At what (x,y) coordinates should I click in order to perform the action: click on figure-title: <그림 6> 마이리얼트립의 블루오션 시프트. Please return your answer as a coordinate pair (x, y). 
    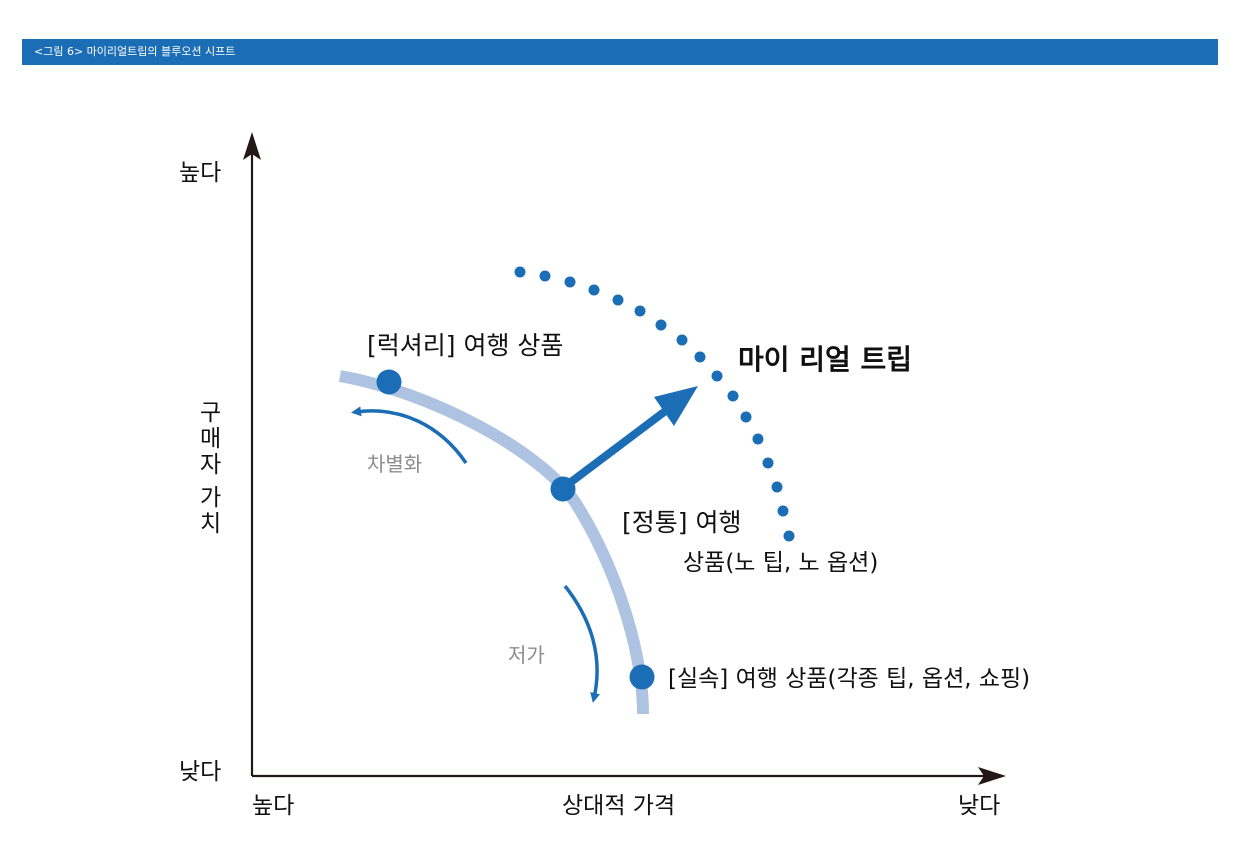
    Looking at the image, I should click on (135, 51).